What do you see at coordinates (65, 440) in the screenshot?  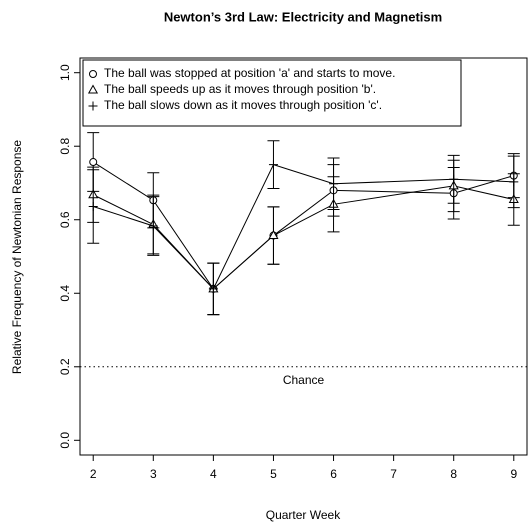 I see `y-tick-label: 0.0` at bounding box center [65, 440].